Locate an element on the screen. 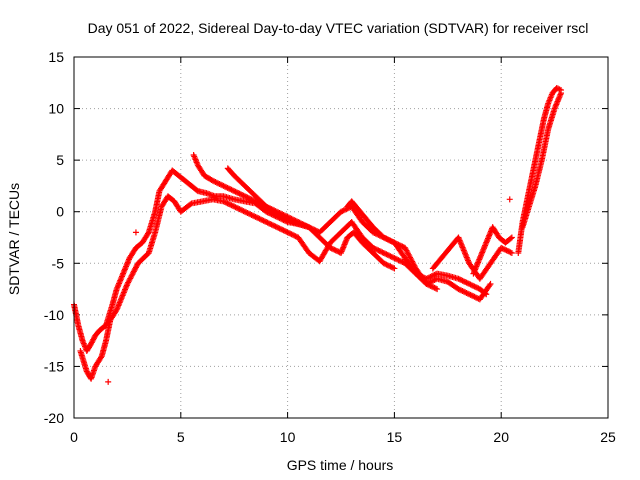  y-tick-label: 10 is located at coordinates (56, 109).